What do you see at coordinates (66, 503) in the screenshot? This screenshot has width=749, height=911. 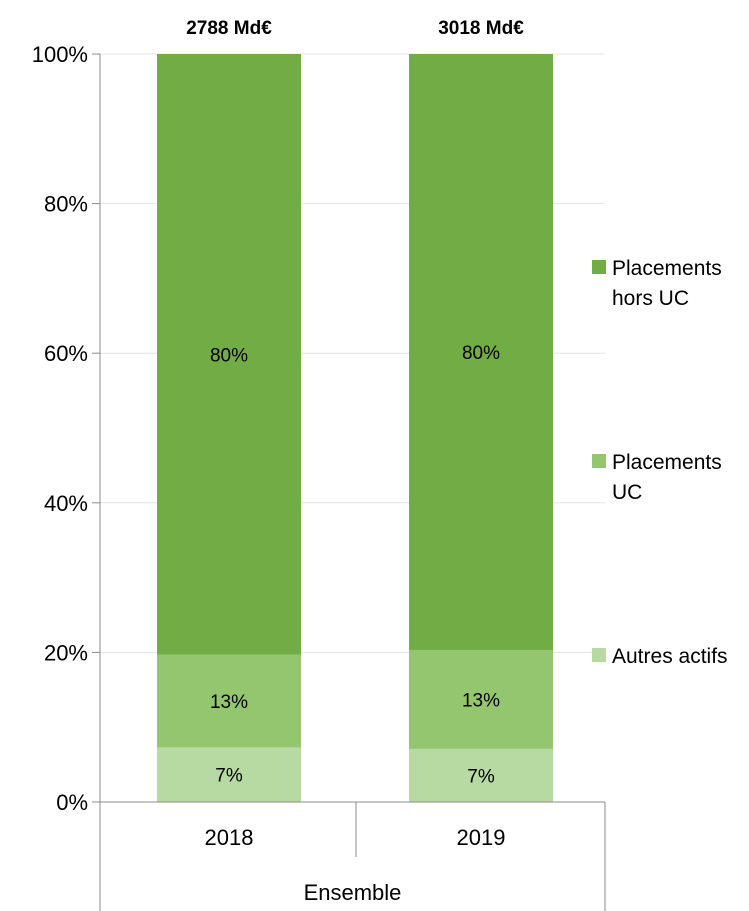 I see `y-tick-label: 40%` at bounding box center [66, 503].